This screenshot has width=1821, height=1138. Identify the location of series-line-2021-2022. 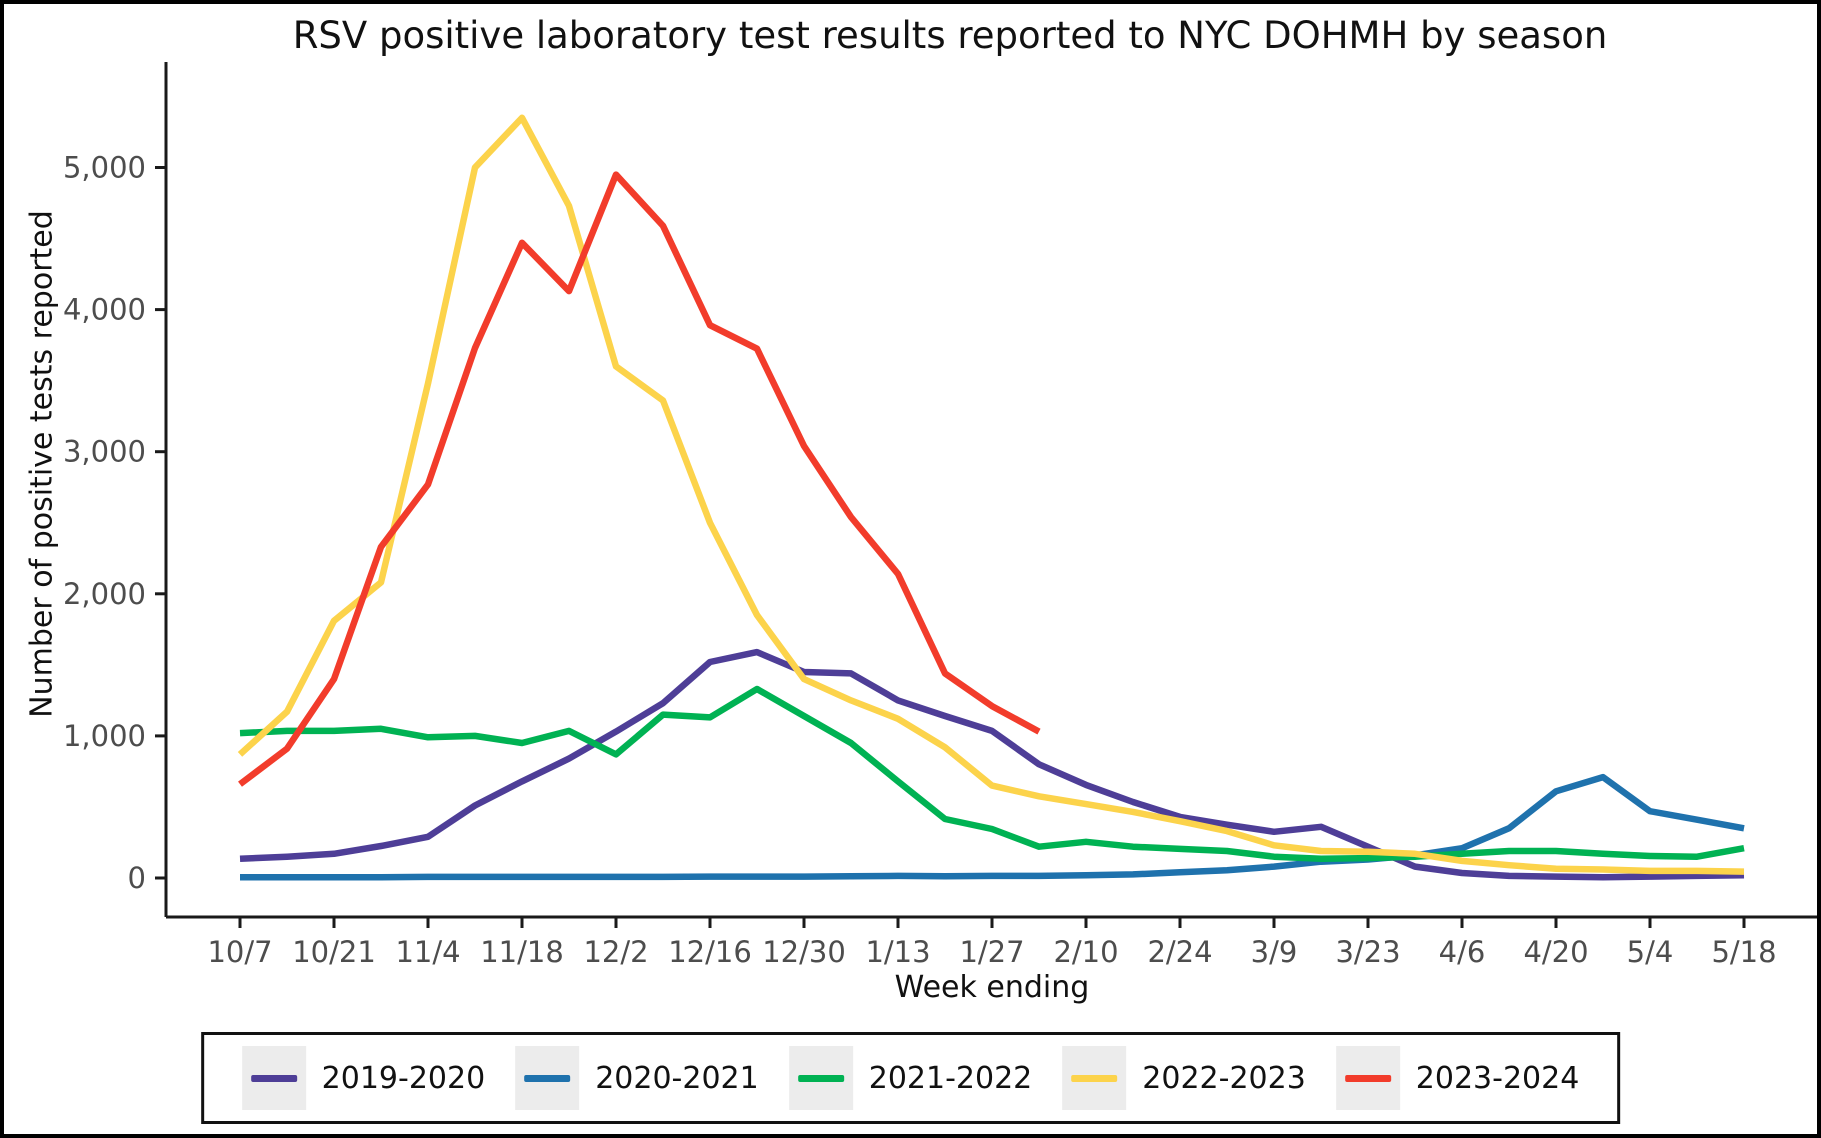
(992, 774).